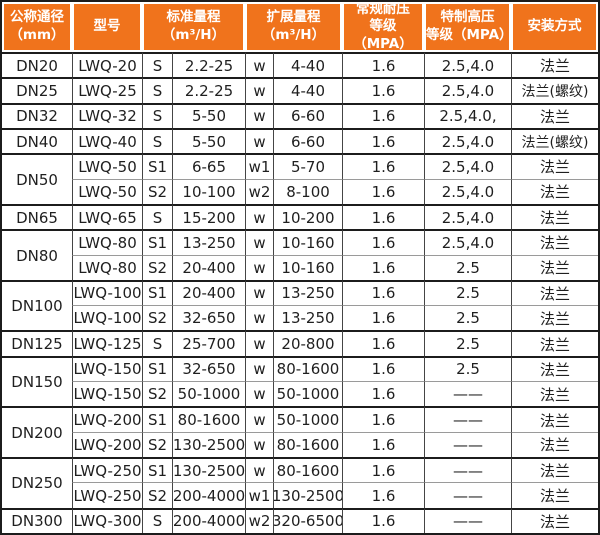 Image resolution: width=600 pixels, height=535 pixels. Describe the element at coordinates (37, 64) in the screenshot. I see `cell-dn: DN20` at that location.